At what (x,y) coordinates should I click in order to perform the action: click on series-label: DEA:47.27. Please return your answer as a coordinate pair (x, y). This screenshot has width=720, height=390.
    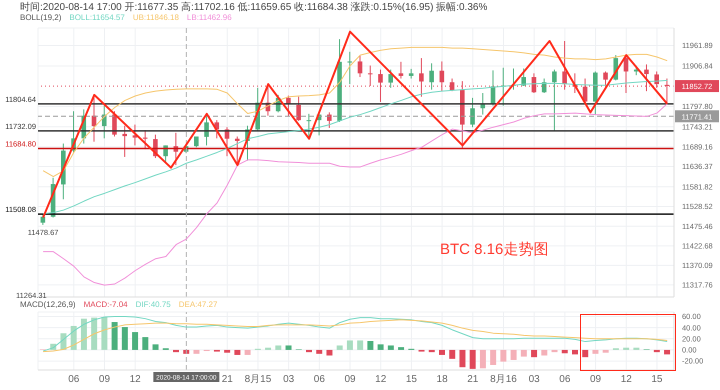
    Looking at the image, I should click on (198, 304).